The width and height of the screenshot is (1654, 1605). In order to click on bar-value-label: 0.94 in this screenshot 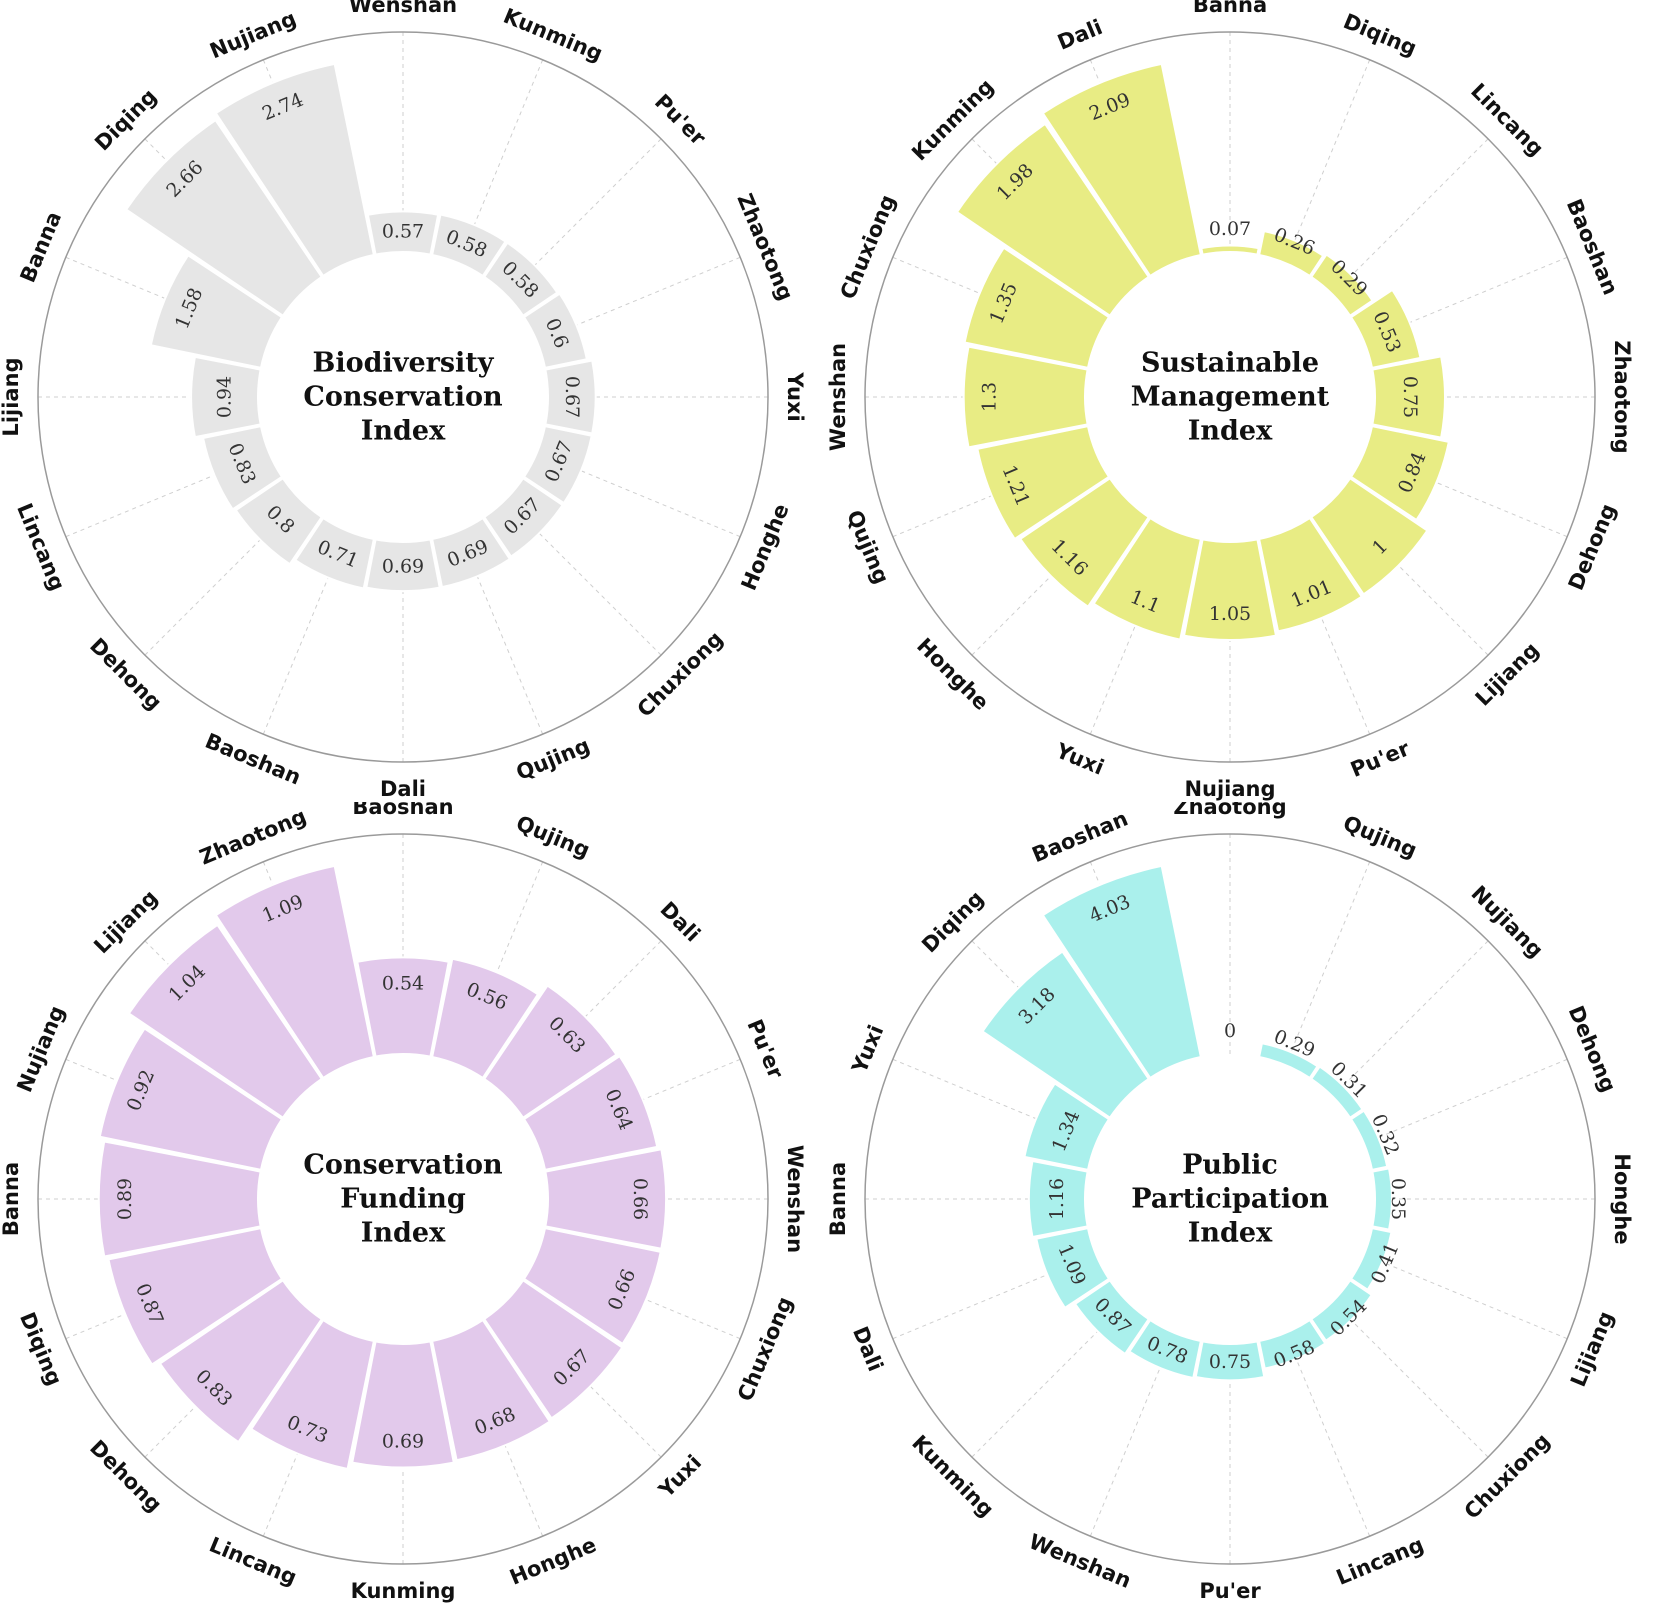, I will do `click(225, 397)`.